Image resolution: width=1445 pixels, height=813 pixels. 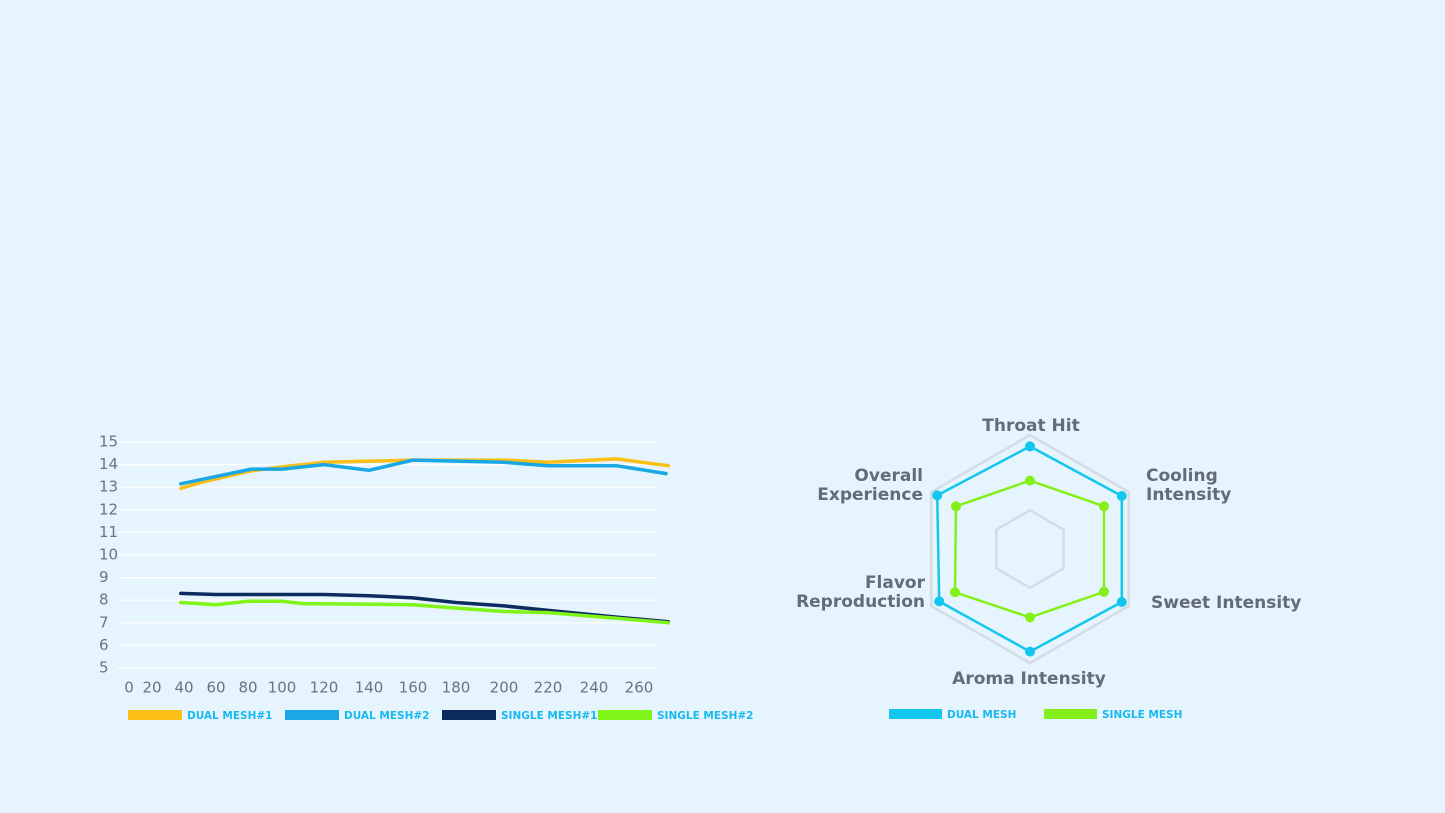 I want to click on radar-axis-label-line: Flavor, so click(x=895, y=583).